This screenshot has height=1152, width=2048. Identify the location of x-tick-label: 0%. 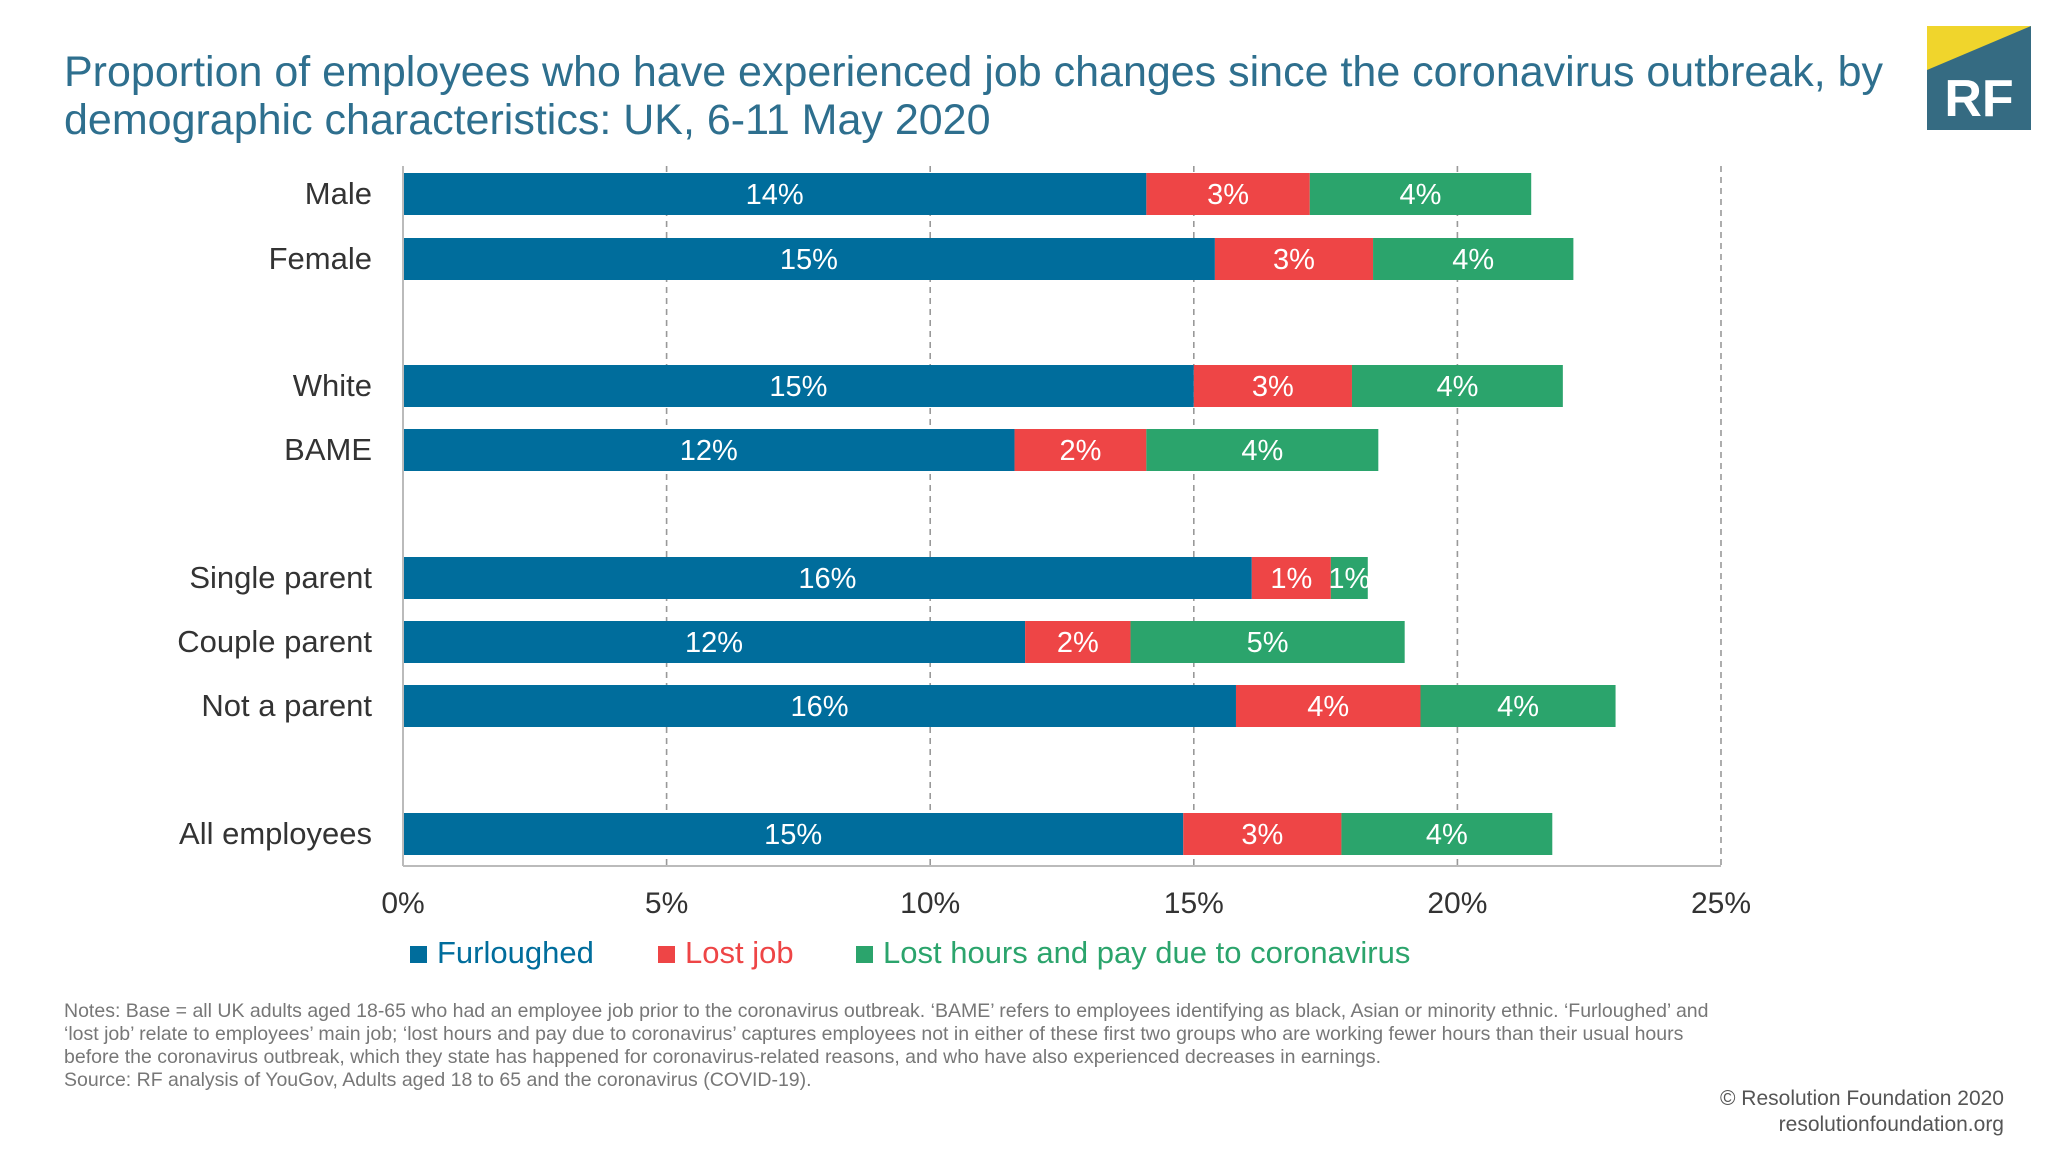
(402, 903).